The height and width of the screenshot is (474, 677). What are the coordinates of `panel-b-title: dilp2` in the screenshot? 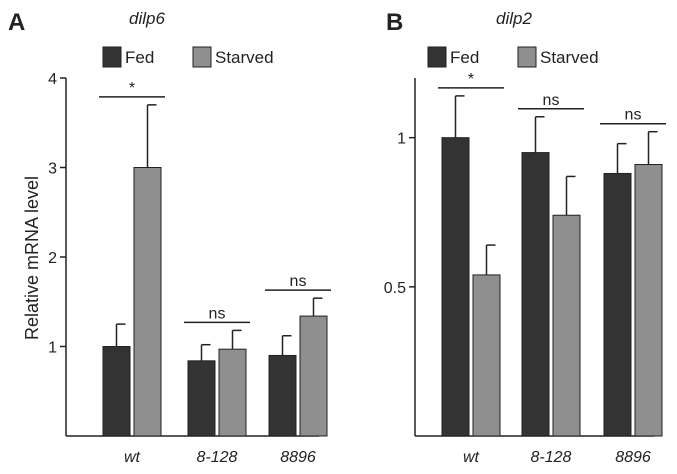 It's located at (514, 18).